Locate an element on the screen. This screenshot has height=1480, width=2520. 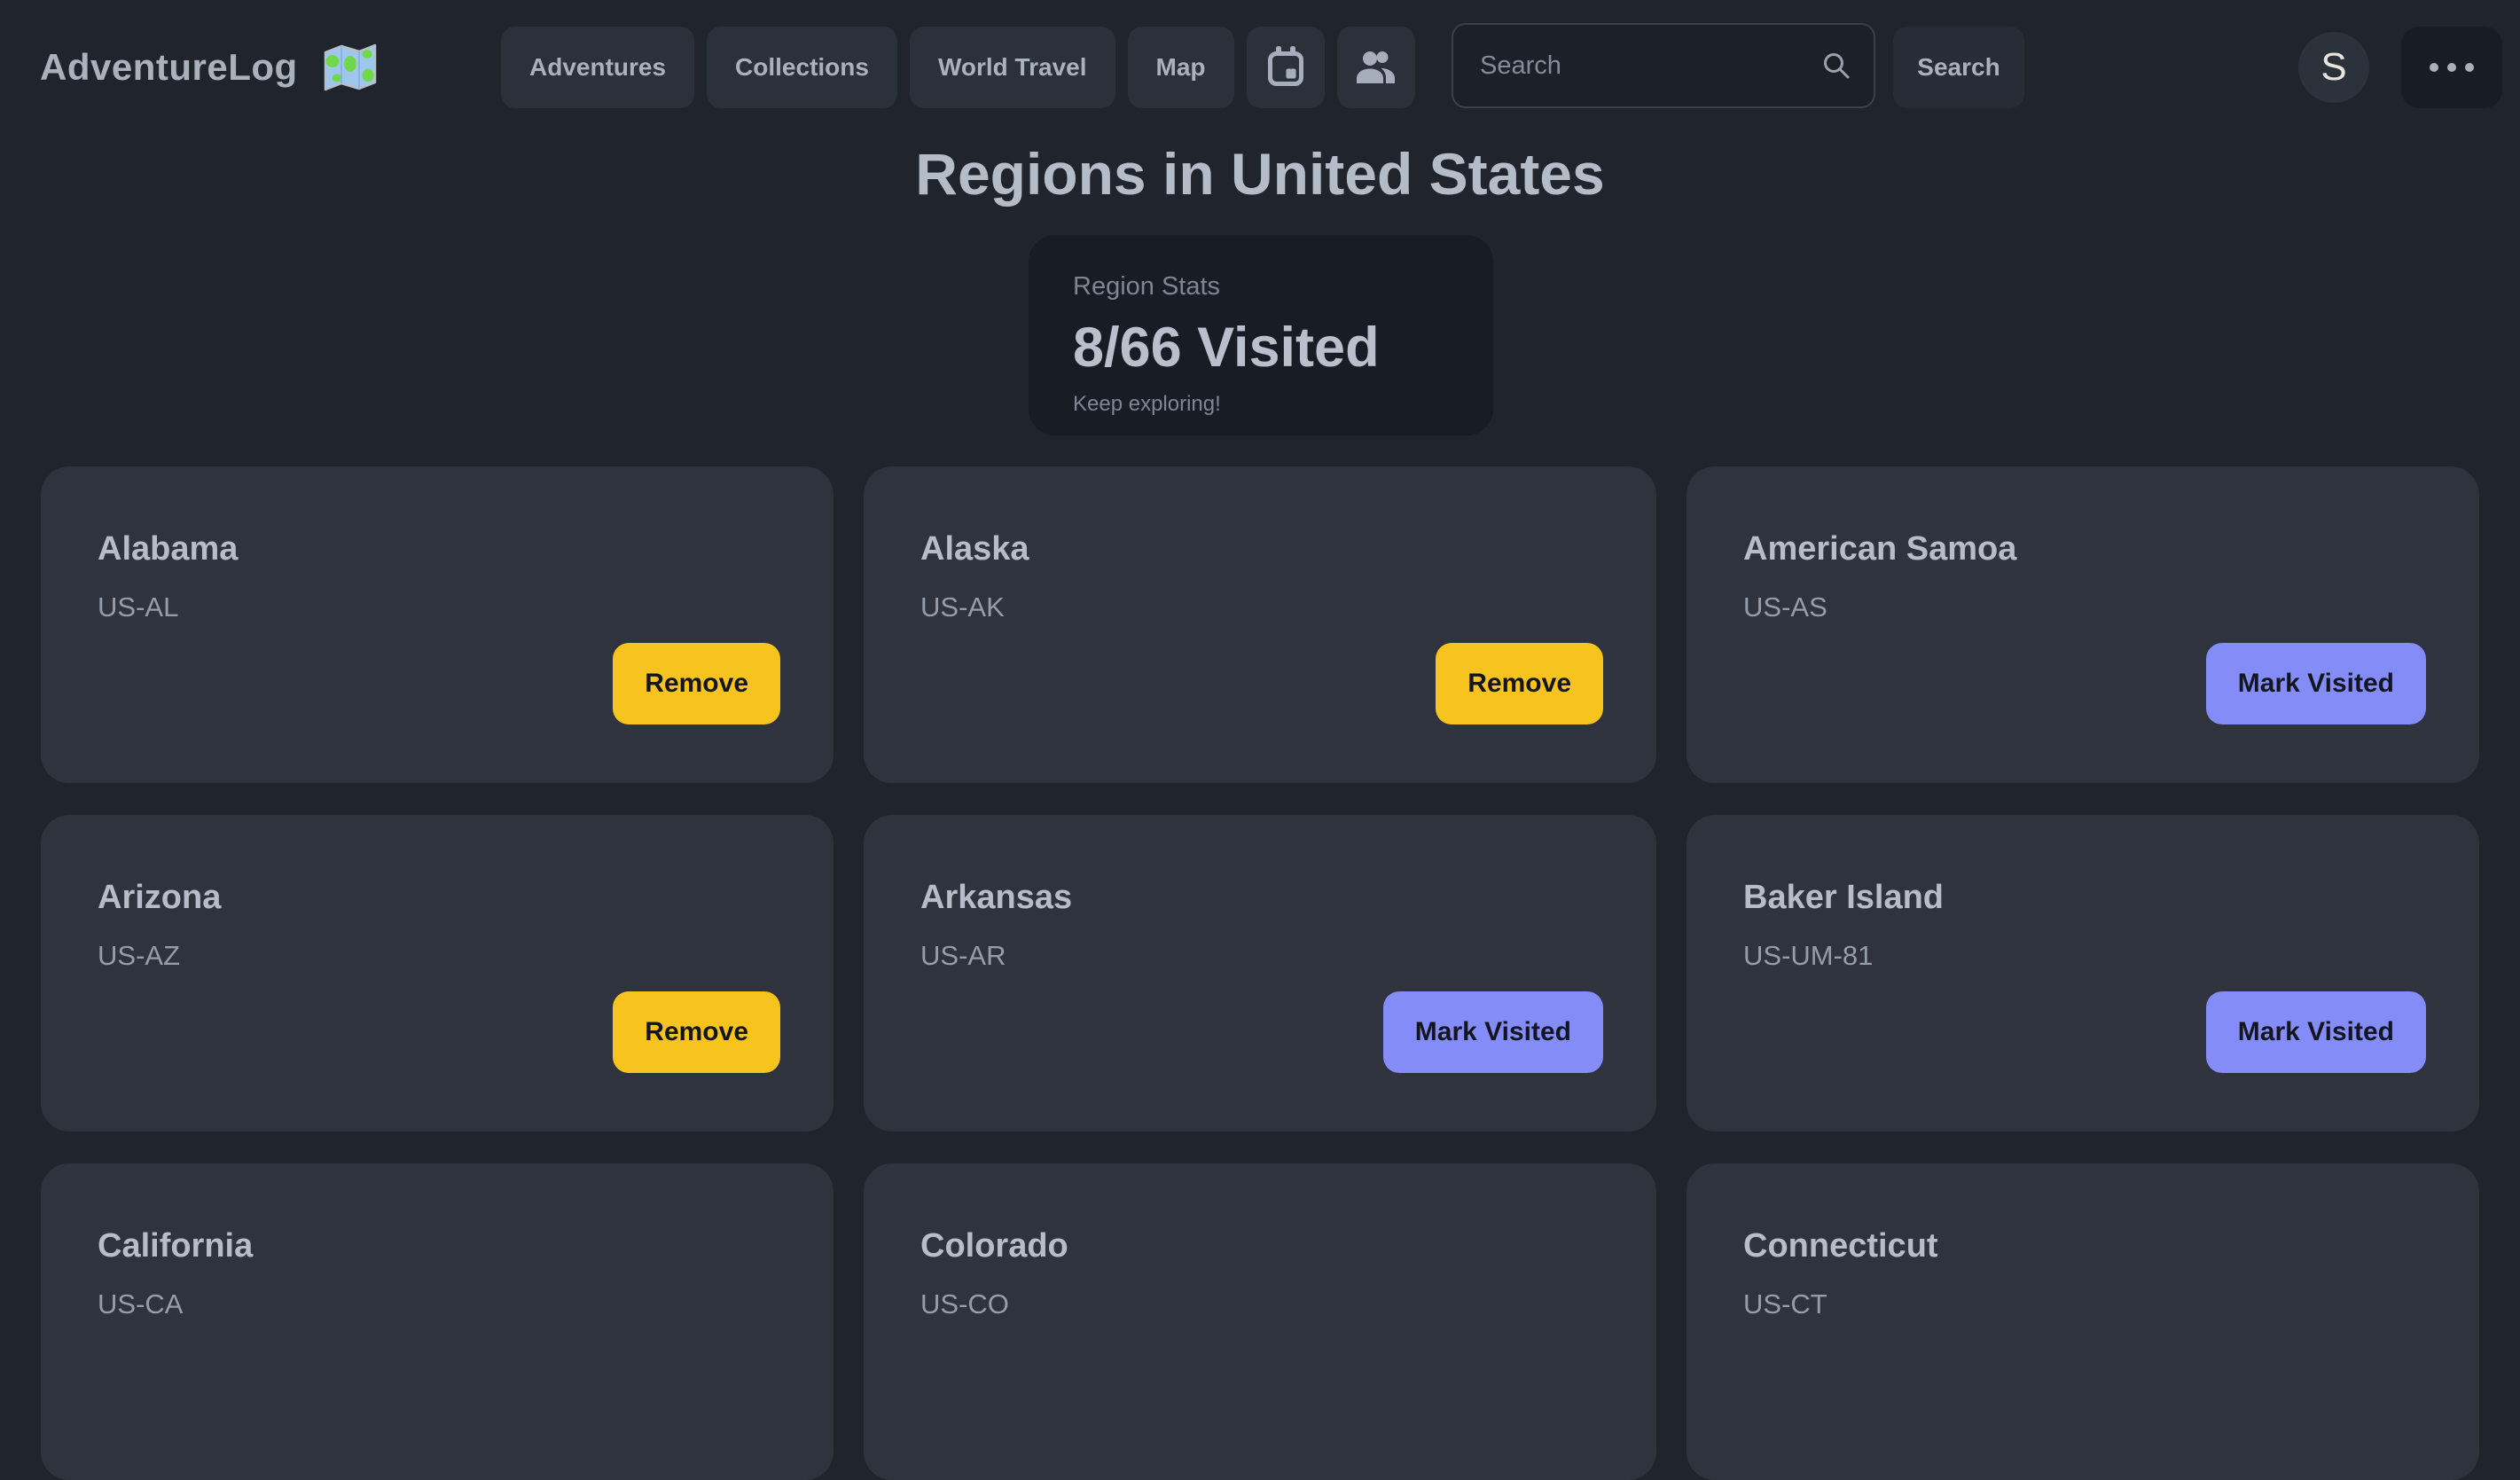
ellipsis-icon is located at coordinates (2452, 67).